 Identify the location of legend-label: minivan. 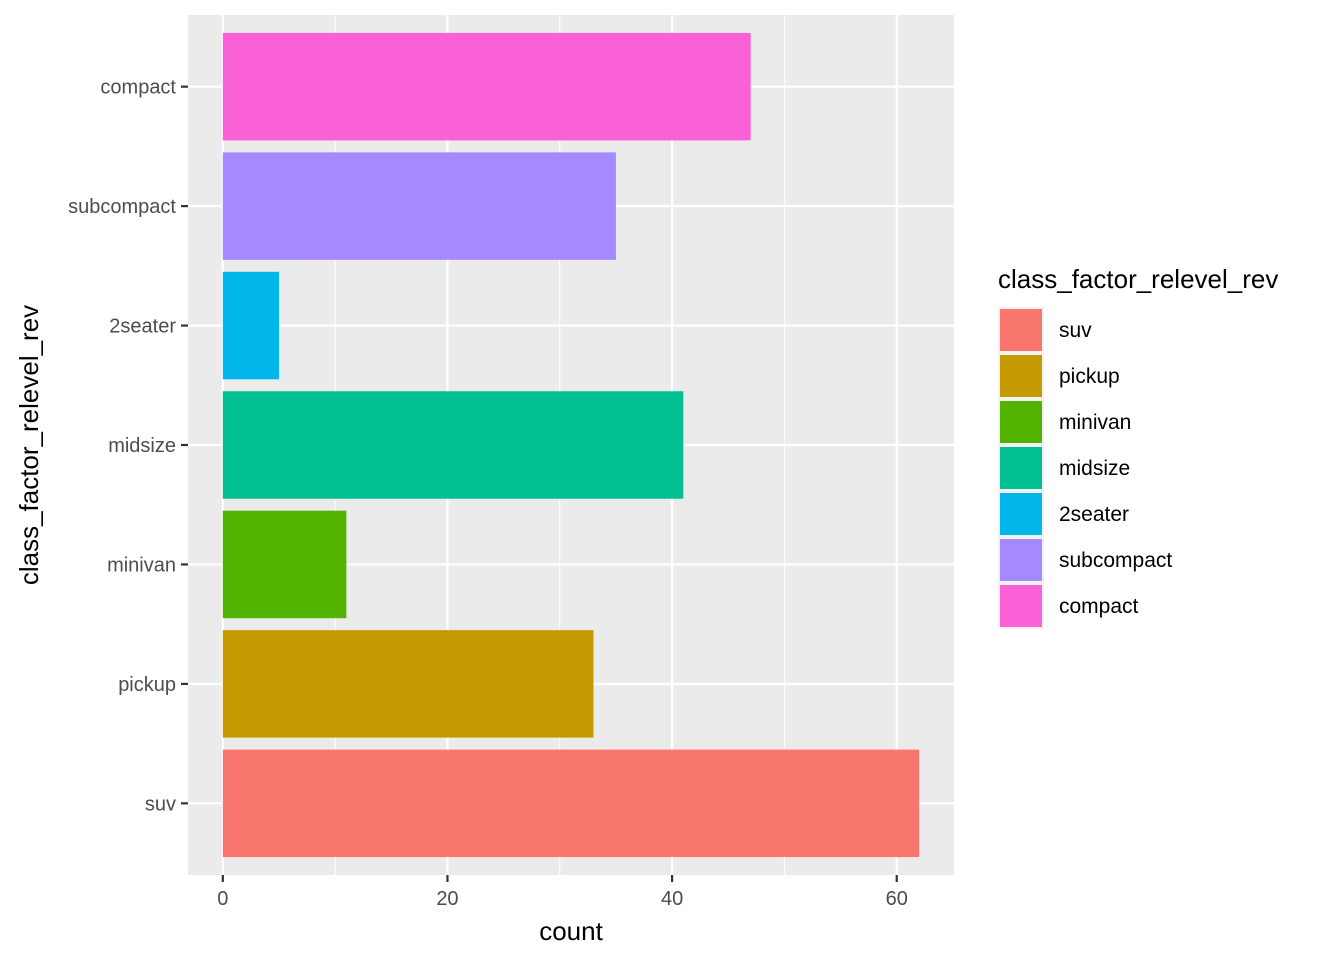
(1095, 422).